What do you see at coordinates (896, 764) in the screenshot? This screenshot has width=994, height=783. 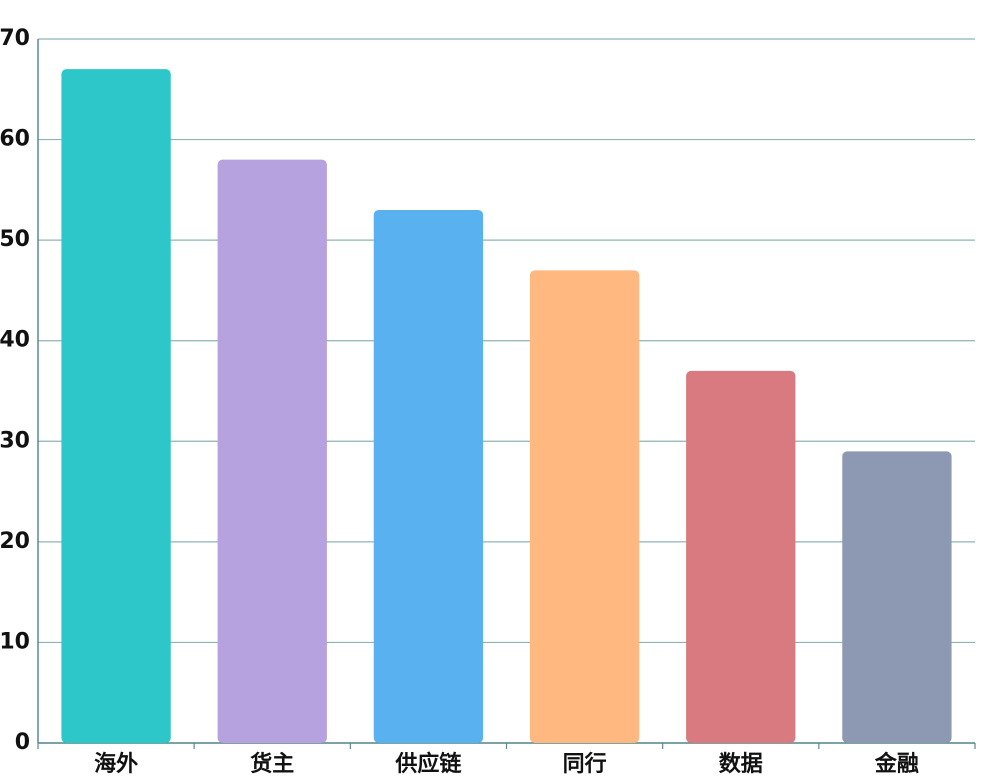 I see `x-tick-label: 金融` at bounding box center [896, 764].